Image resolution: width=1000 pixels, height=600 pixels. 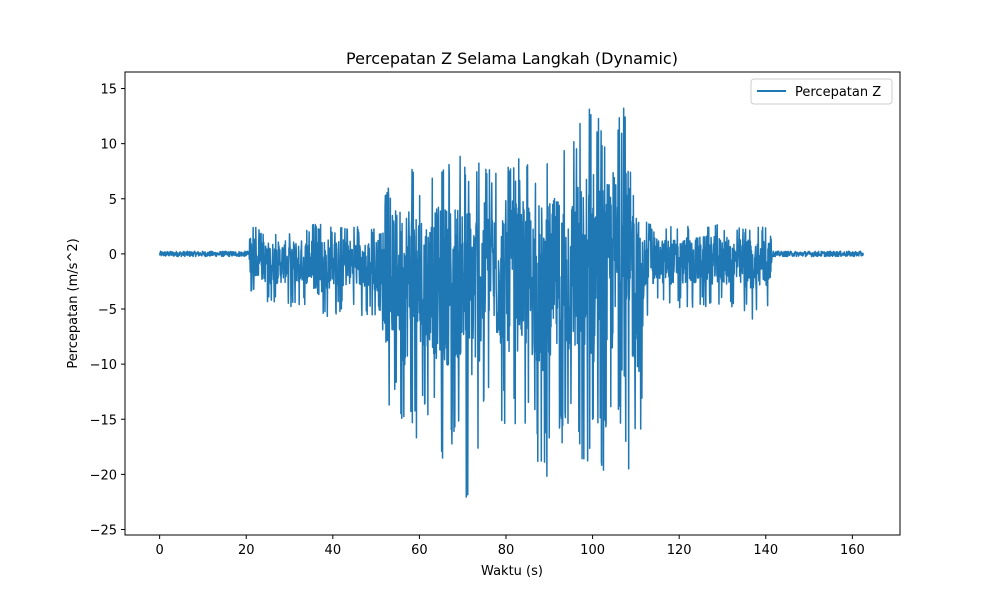 I want to click on y-axis: 15 10 5 0 −5 −10 −15 −20 −25, so click(x=107, y=310).